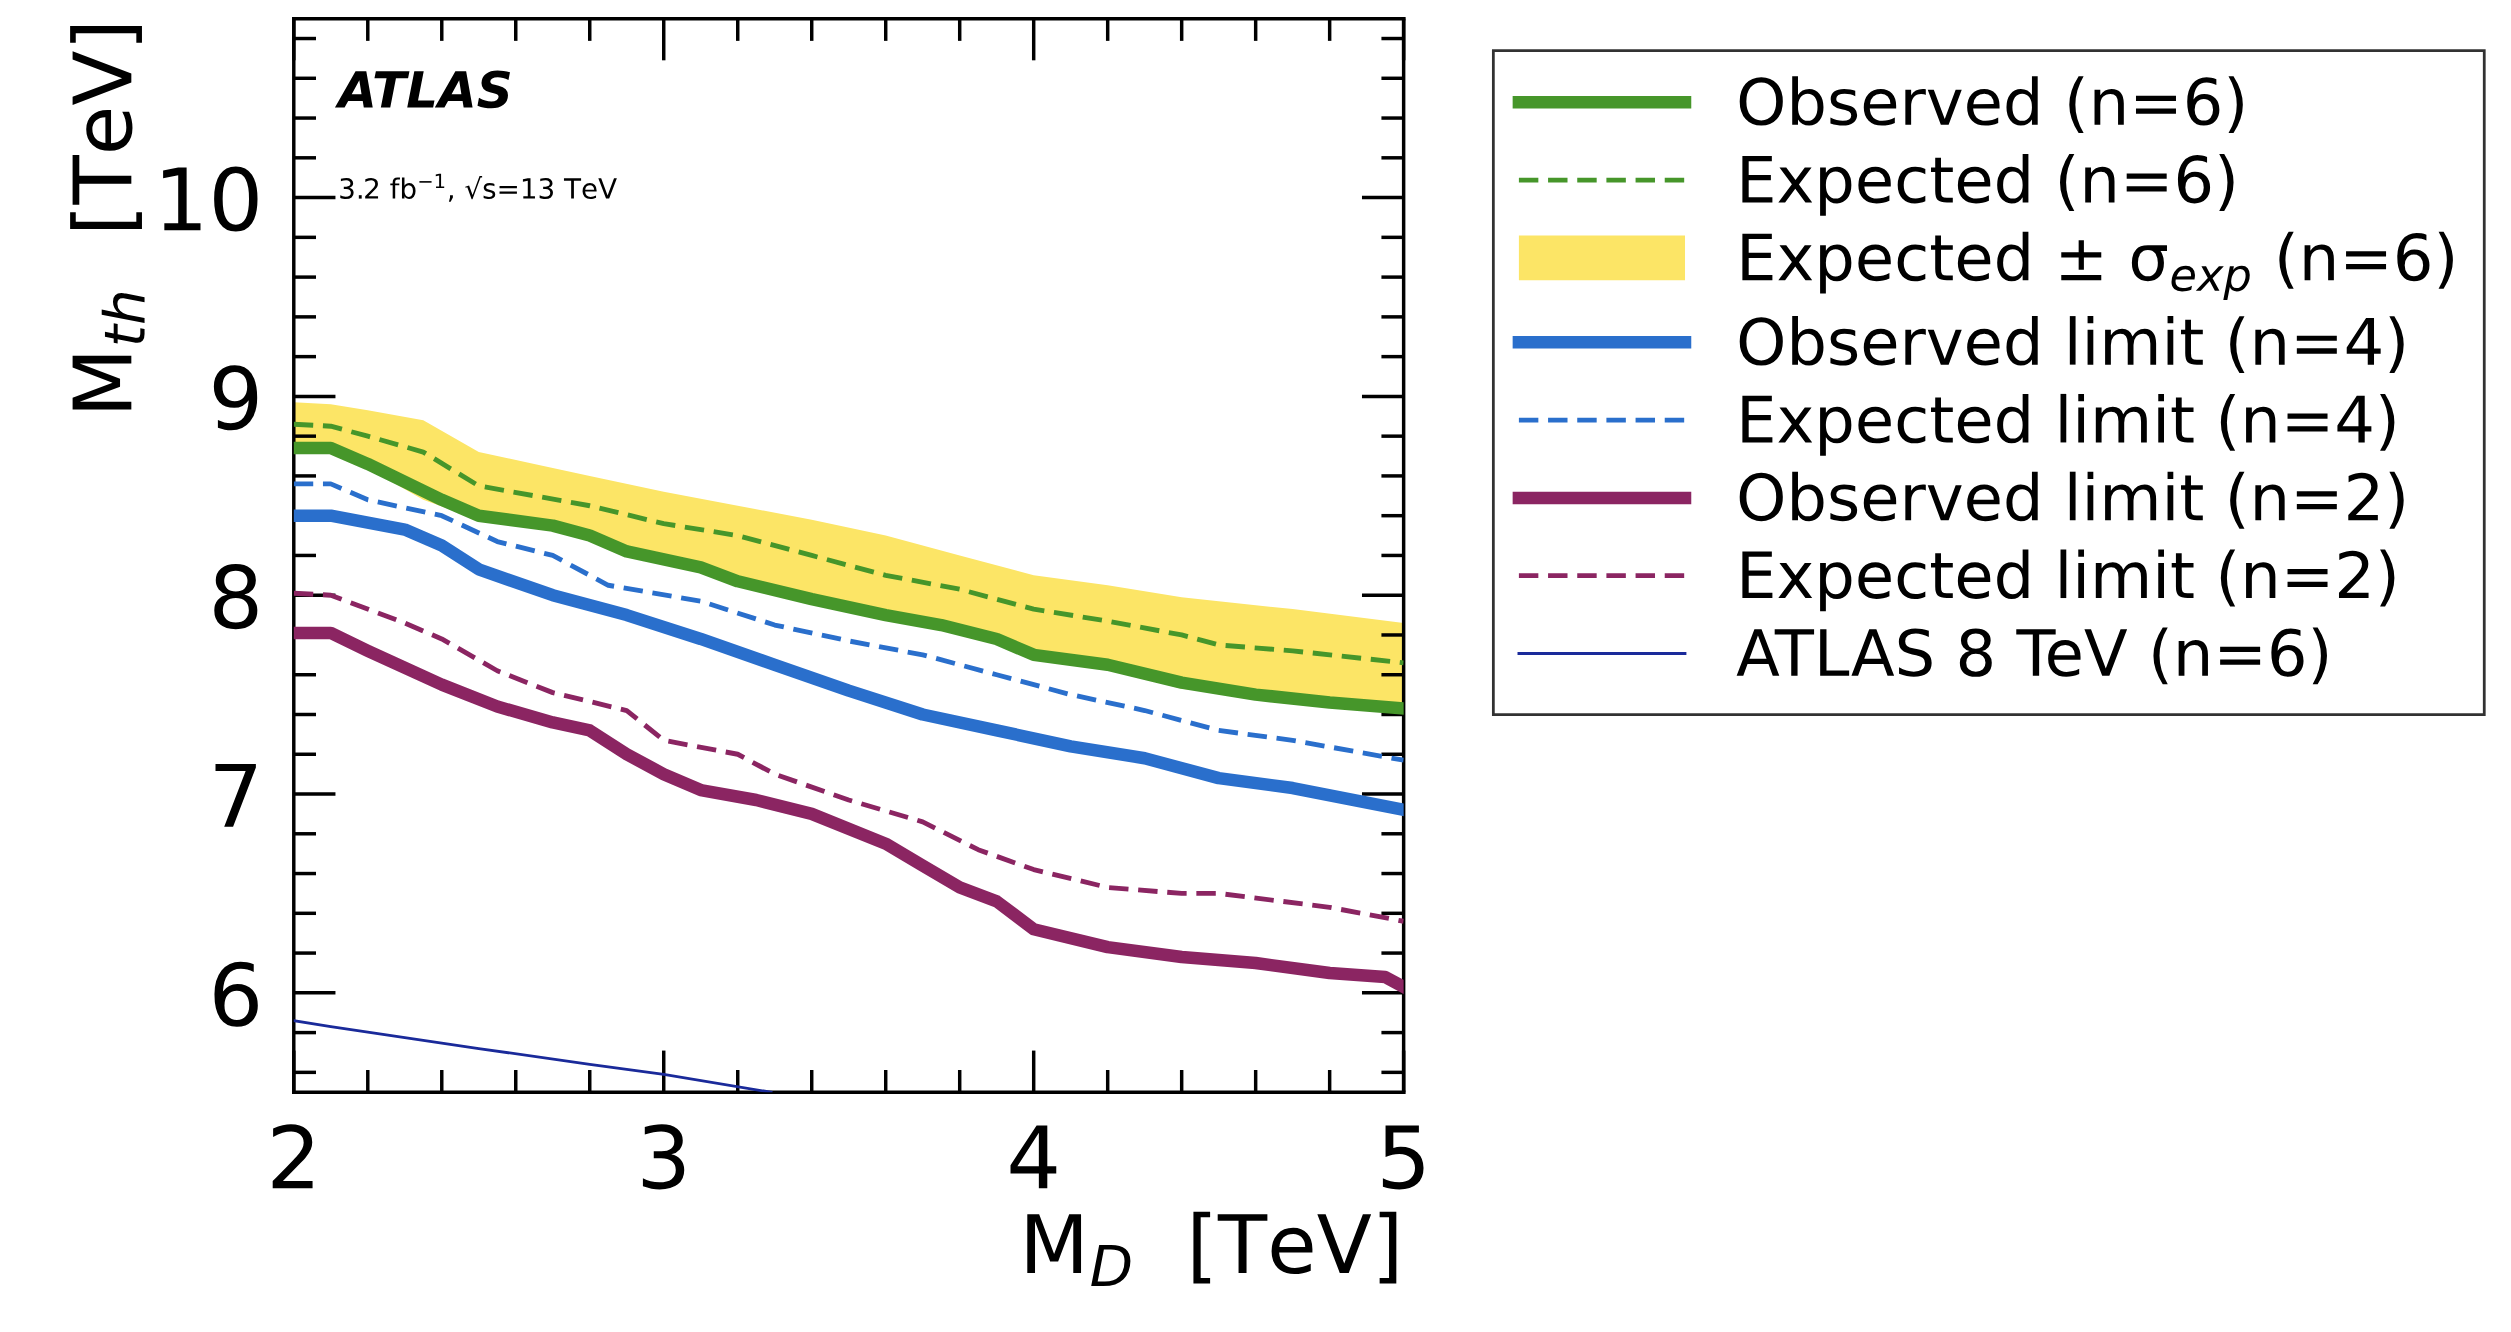  I want to click on y-axis-title: M$_{th}$ [TeV], so click(107, 218).